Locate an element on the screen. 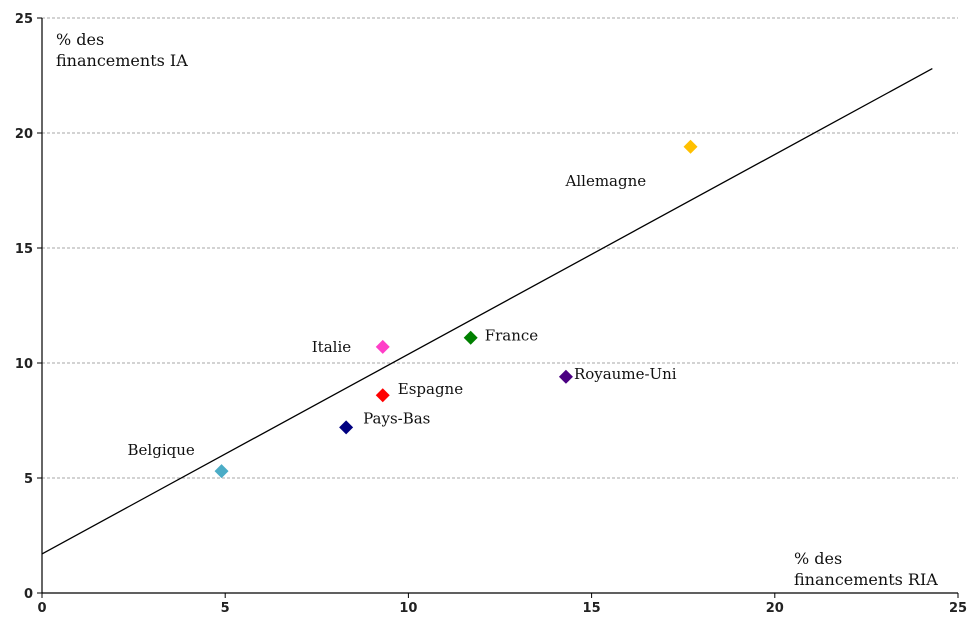 This screenshot has width=970, height=621. label-belgique: Belgique is located at coordinates (161, 450).